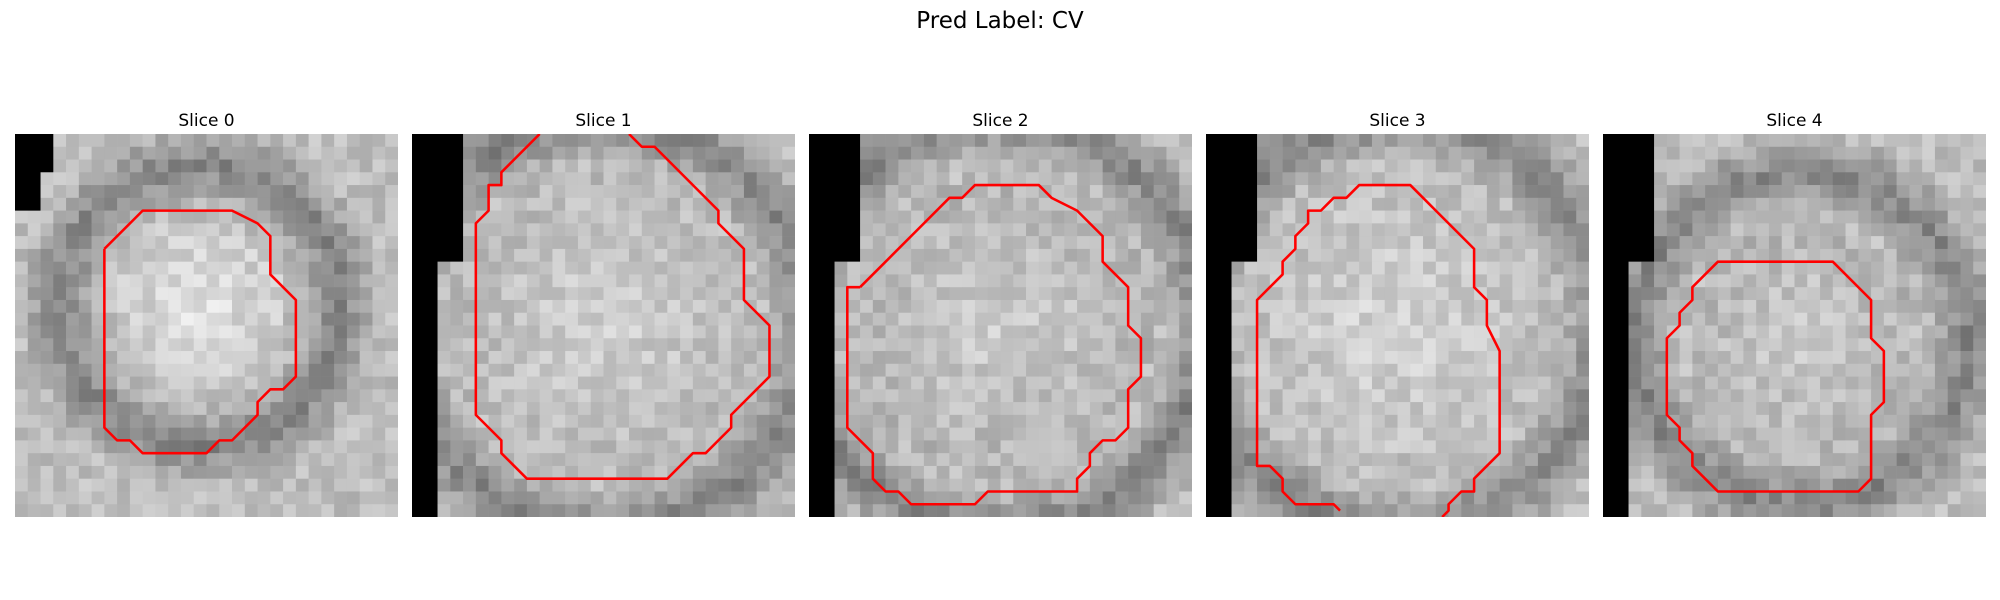 Image resolution: width=2000 pixels, height=600 pixels. Describe the element at coordinates (1000, 325) in the screenshot. I see `slice-image` at that location.